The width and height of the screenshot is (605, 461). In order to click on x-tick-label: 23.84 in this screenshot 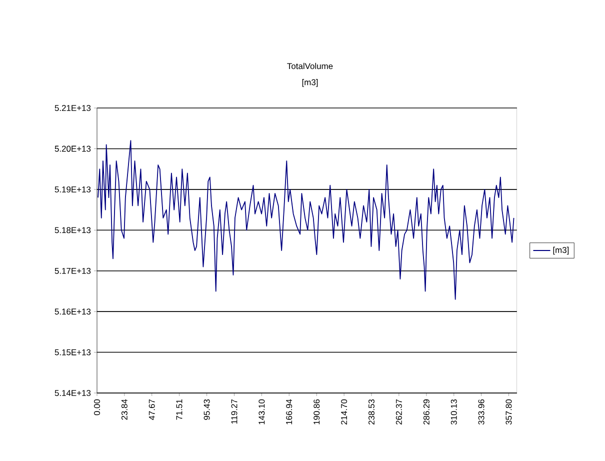, I will do `click(124, 409)`.